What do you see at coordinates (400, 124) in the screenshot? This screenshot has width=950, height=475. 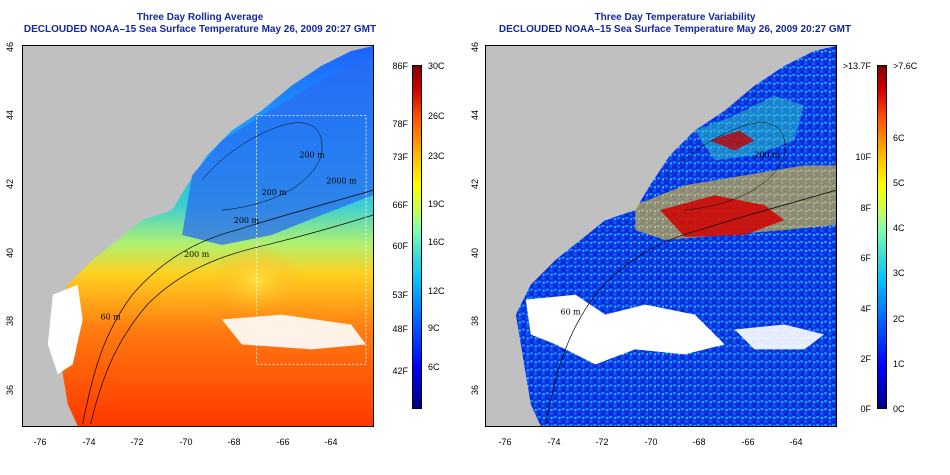 I see `colorbar-f-label: 78F` at bounding box center [400, 124].